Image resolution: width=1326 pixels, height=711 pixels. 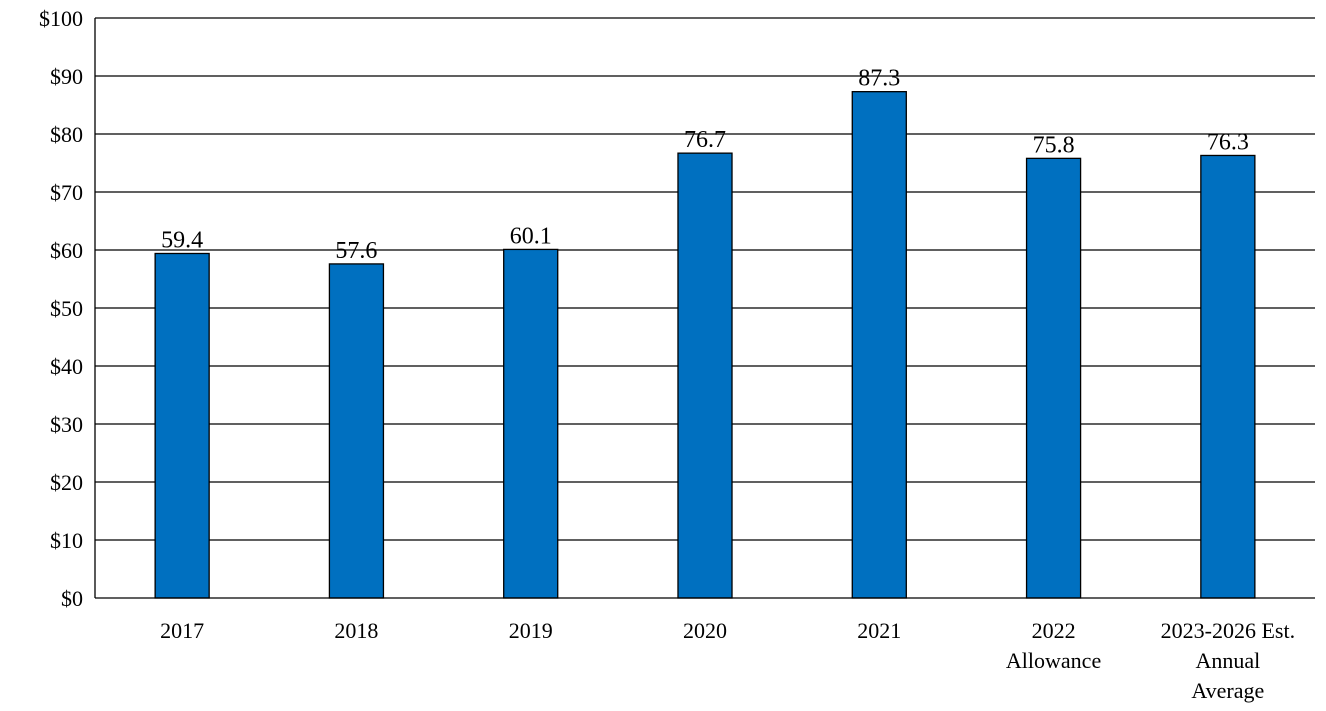 I want to click on x-category-label-line: 2019, so click(x=531, y=630).